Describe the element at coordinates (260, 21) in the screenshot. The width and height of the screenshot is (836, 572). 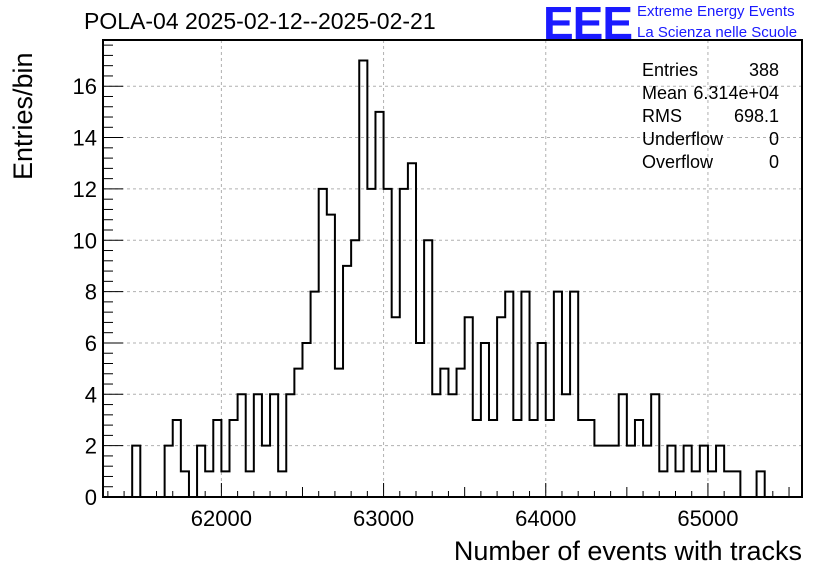
I see `chart-title: POLA-04 2025-02-12--2025-02-21` at that location.